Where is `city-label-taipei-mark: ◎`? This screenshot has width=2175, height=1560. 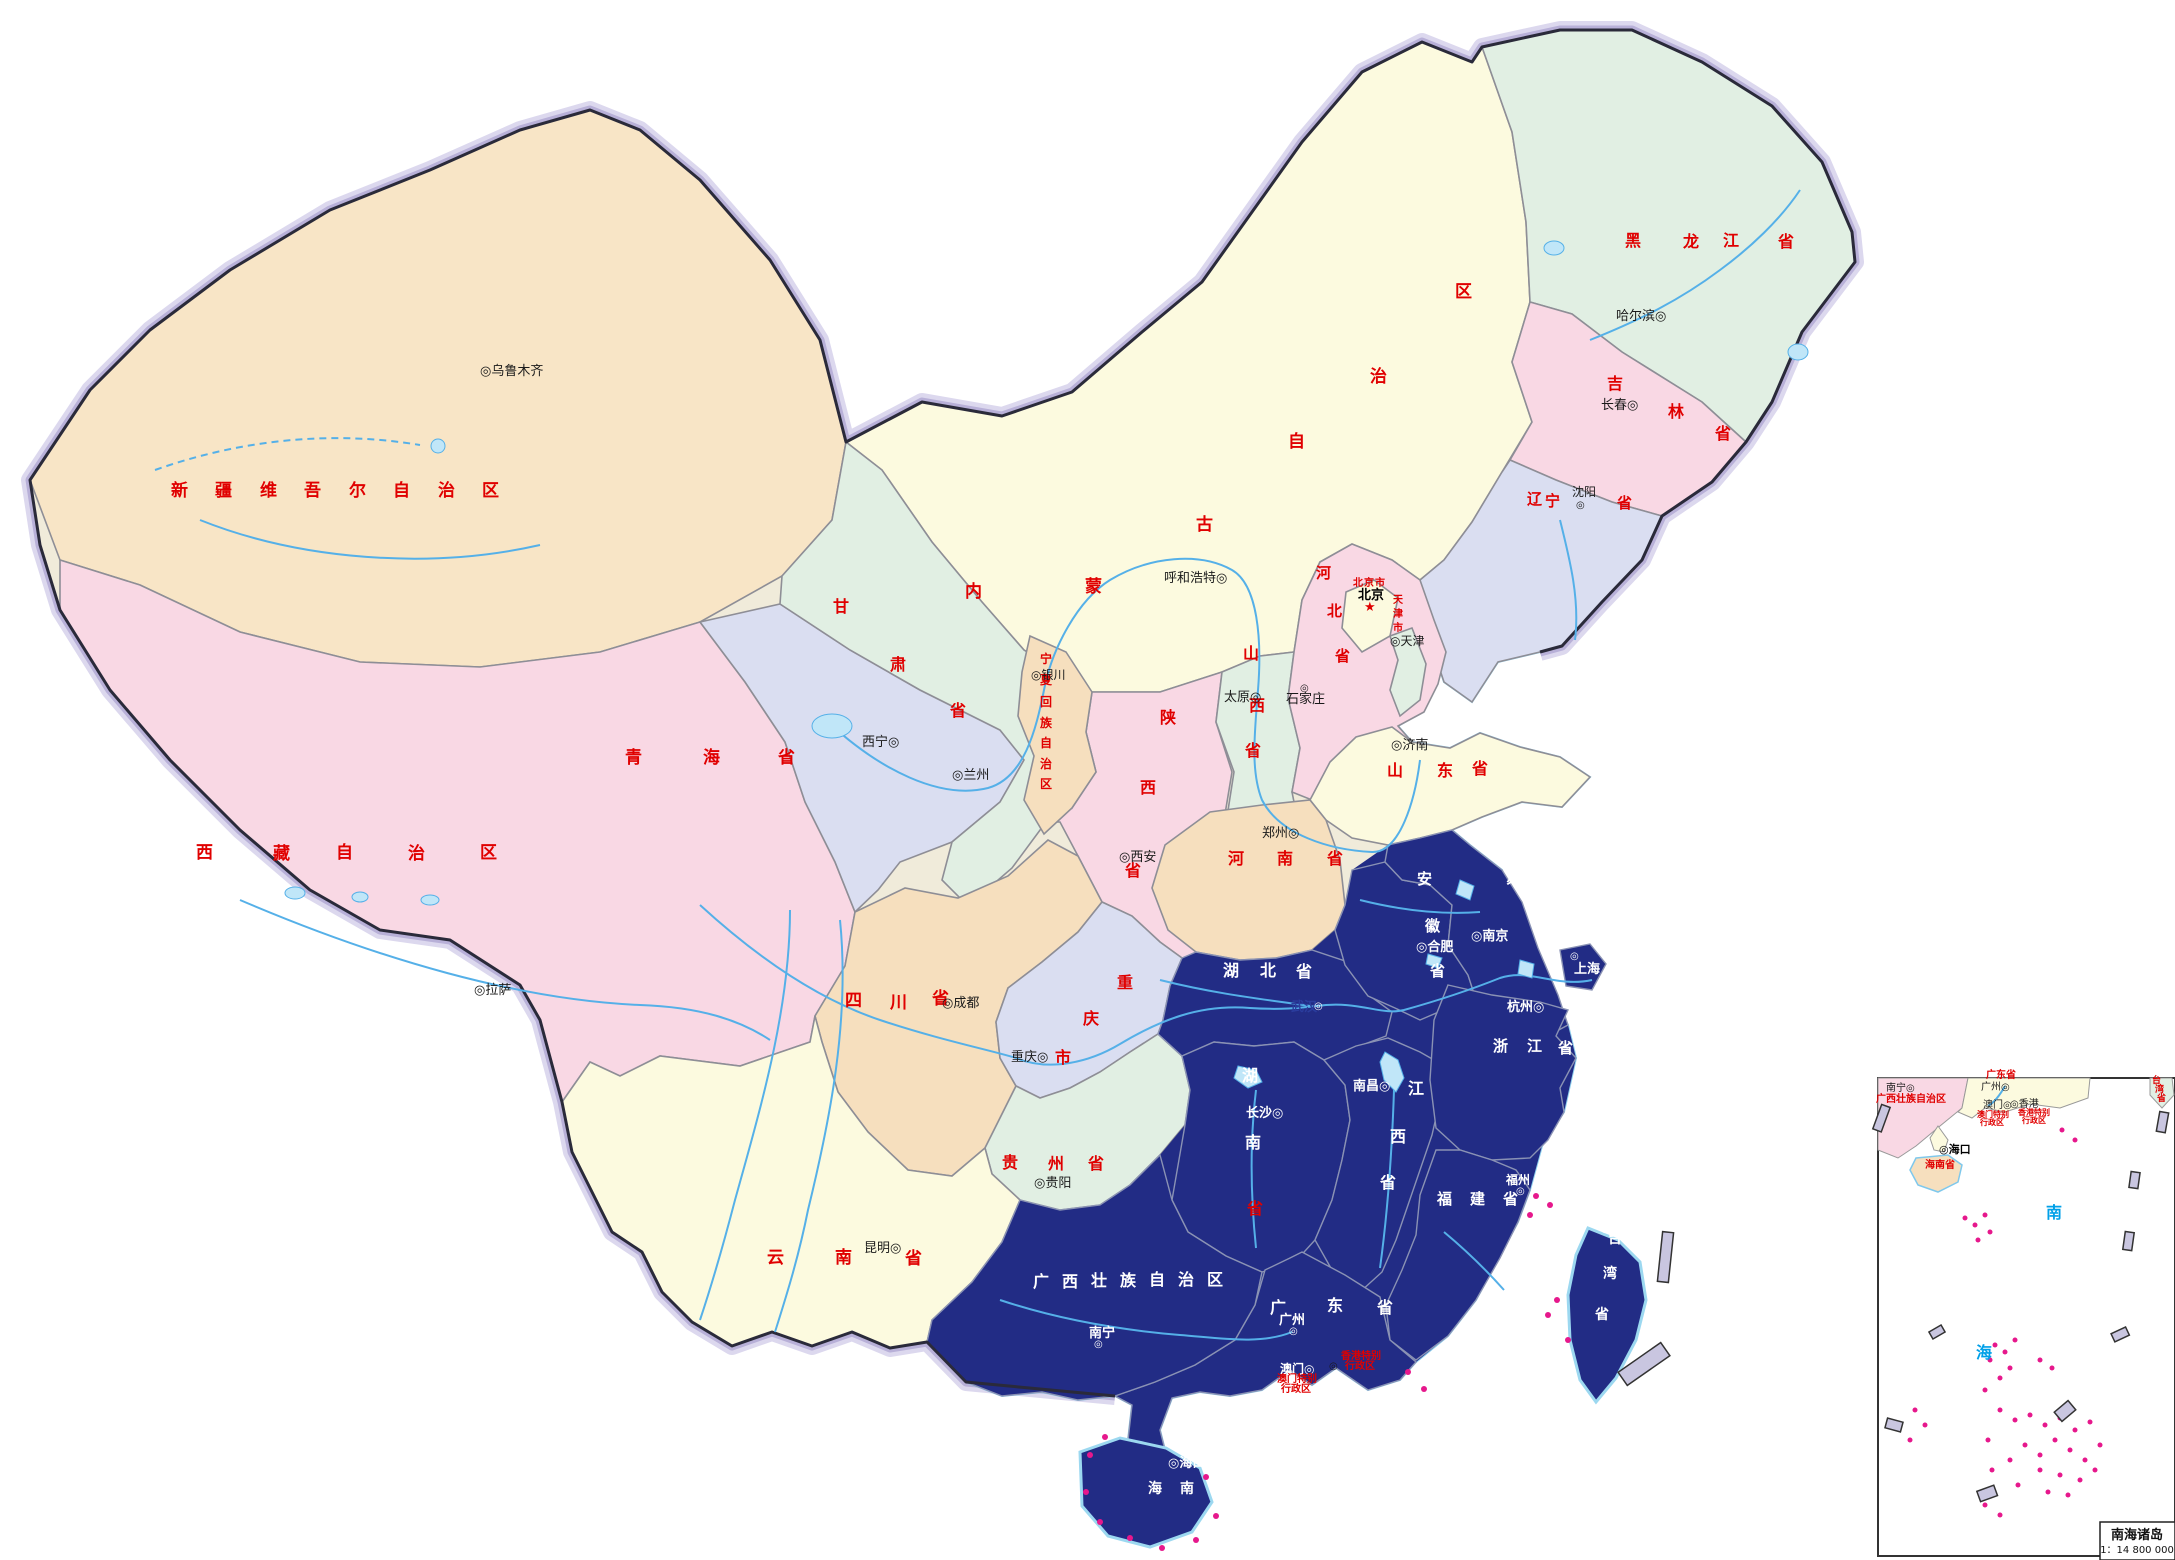
city-label-taipei-mark: ◎ is located at coordinates (1605, 1230).